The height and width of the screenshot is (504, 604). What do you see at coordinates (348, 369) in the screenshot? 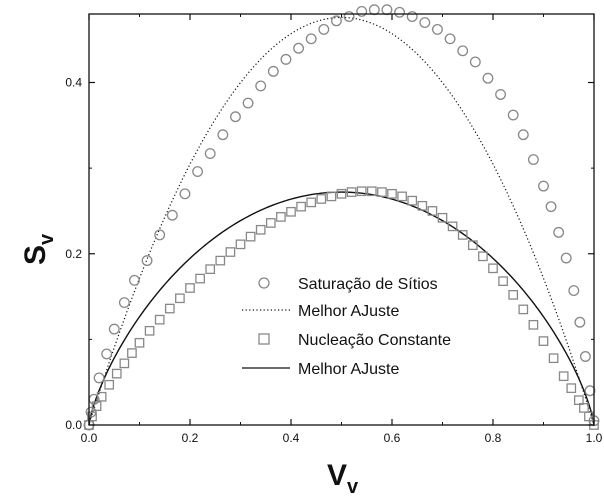
I see `legend-label-melhor-ajuste-solid: Melhor AJuste` at bounding box center [348, 369].